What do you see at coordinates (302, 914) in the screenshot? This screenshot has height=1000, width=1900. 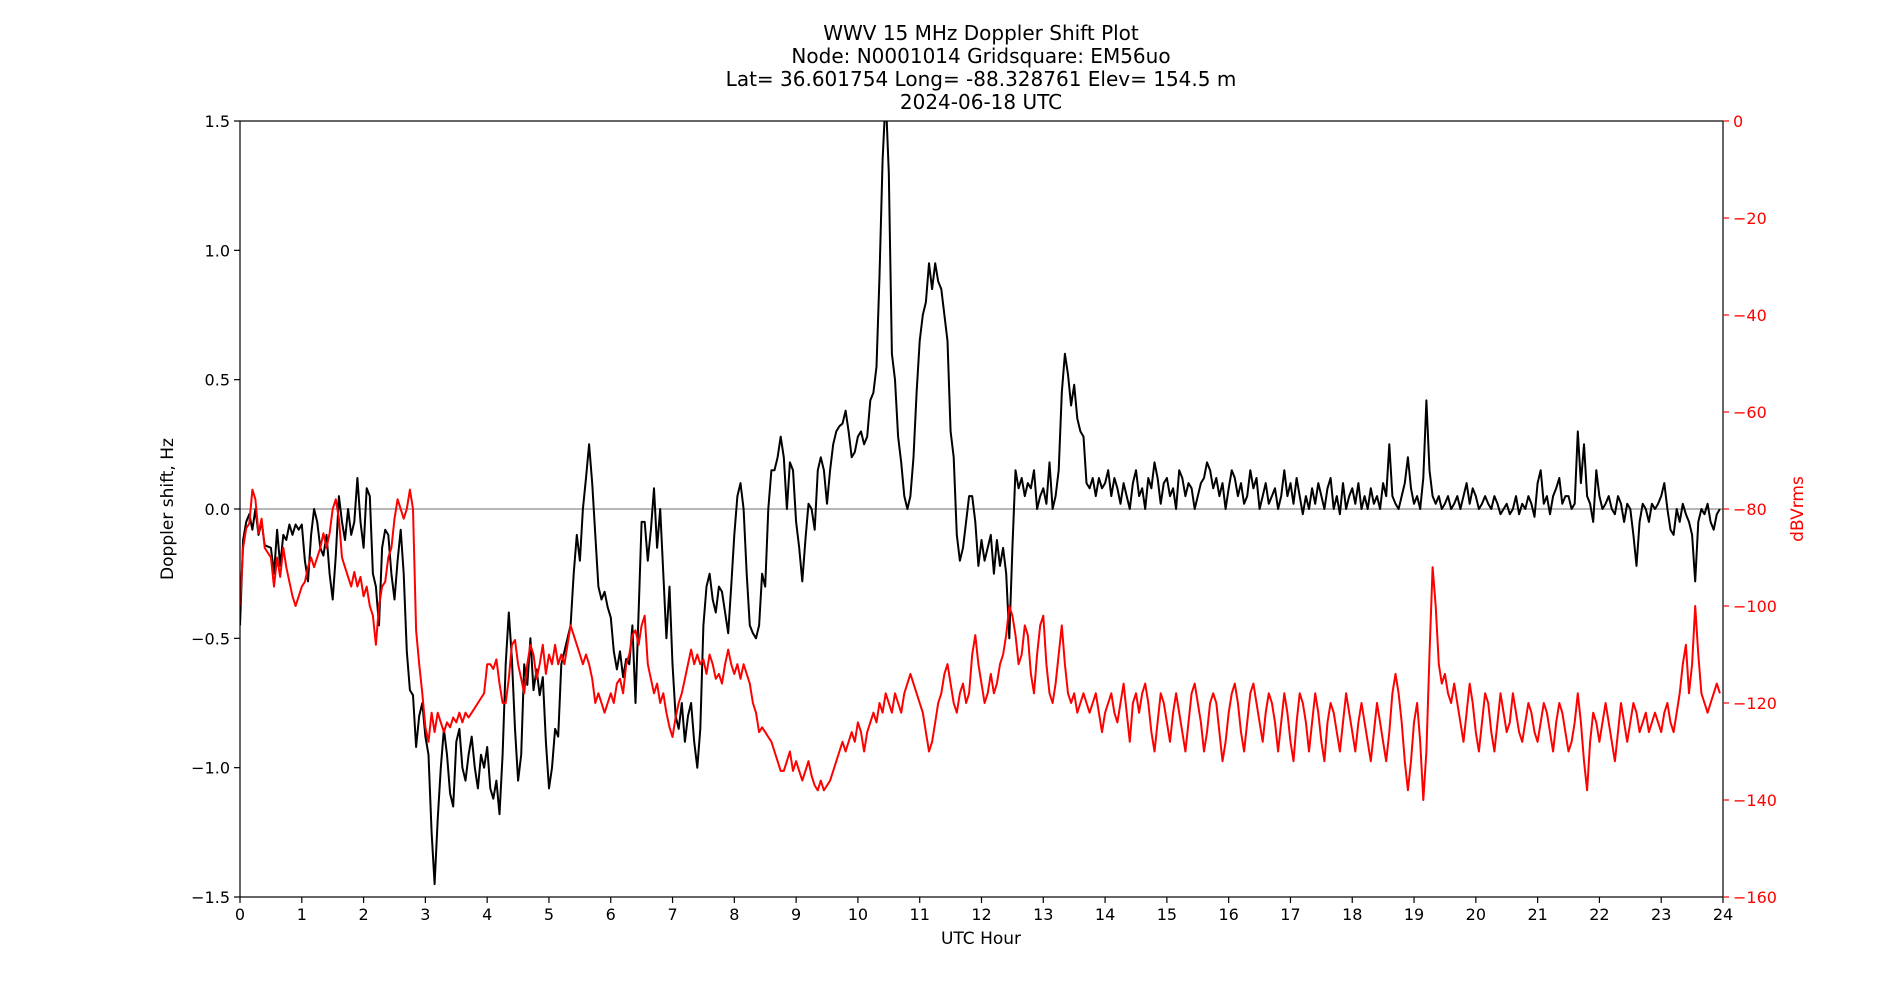 I see `x-tick-label: 1` at bounding box center [302, 914].